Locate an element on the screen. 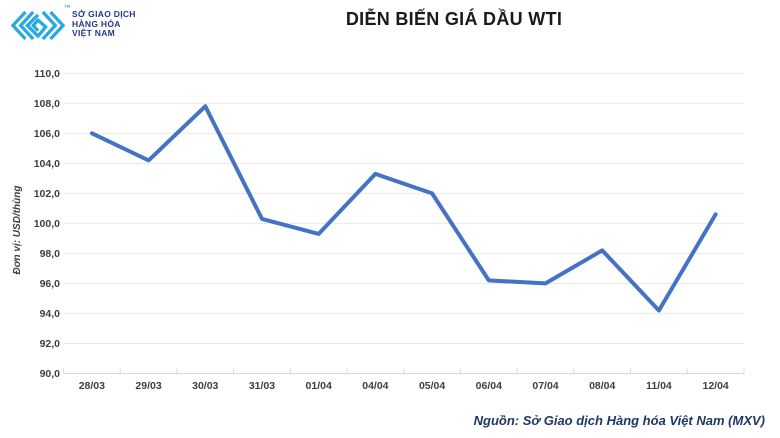 The width and height of the screenshot is (780, 438). x-axis-tick-label: 05/04 is located at coordinates (432, 386).